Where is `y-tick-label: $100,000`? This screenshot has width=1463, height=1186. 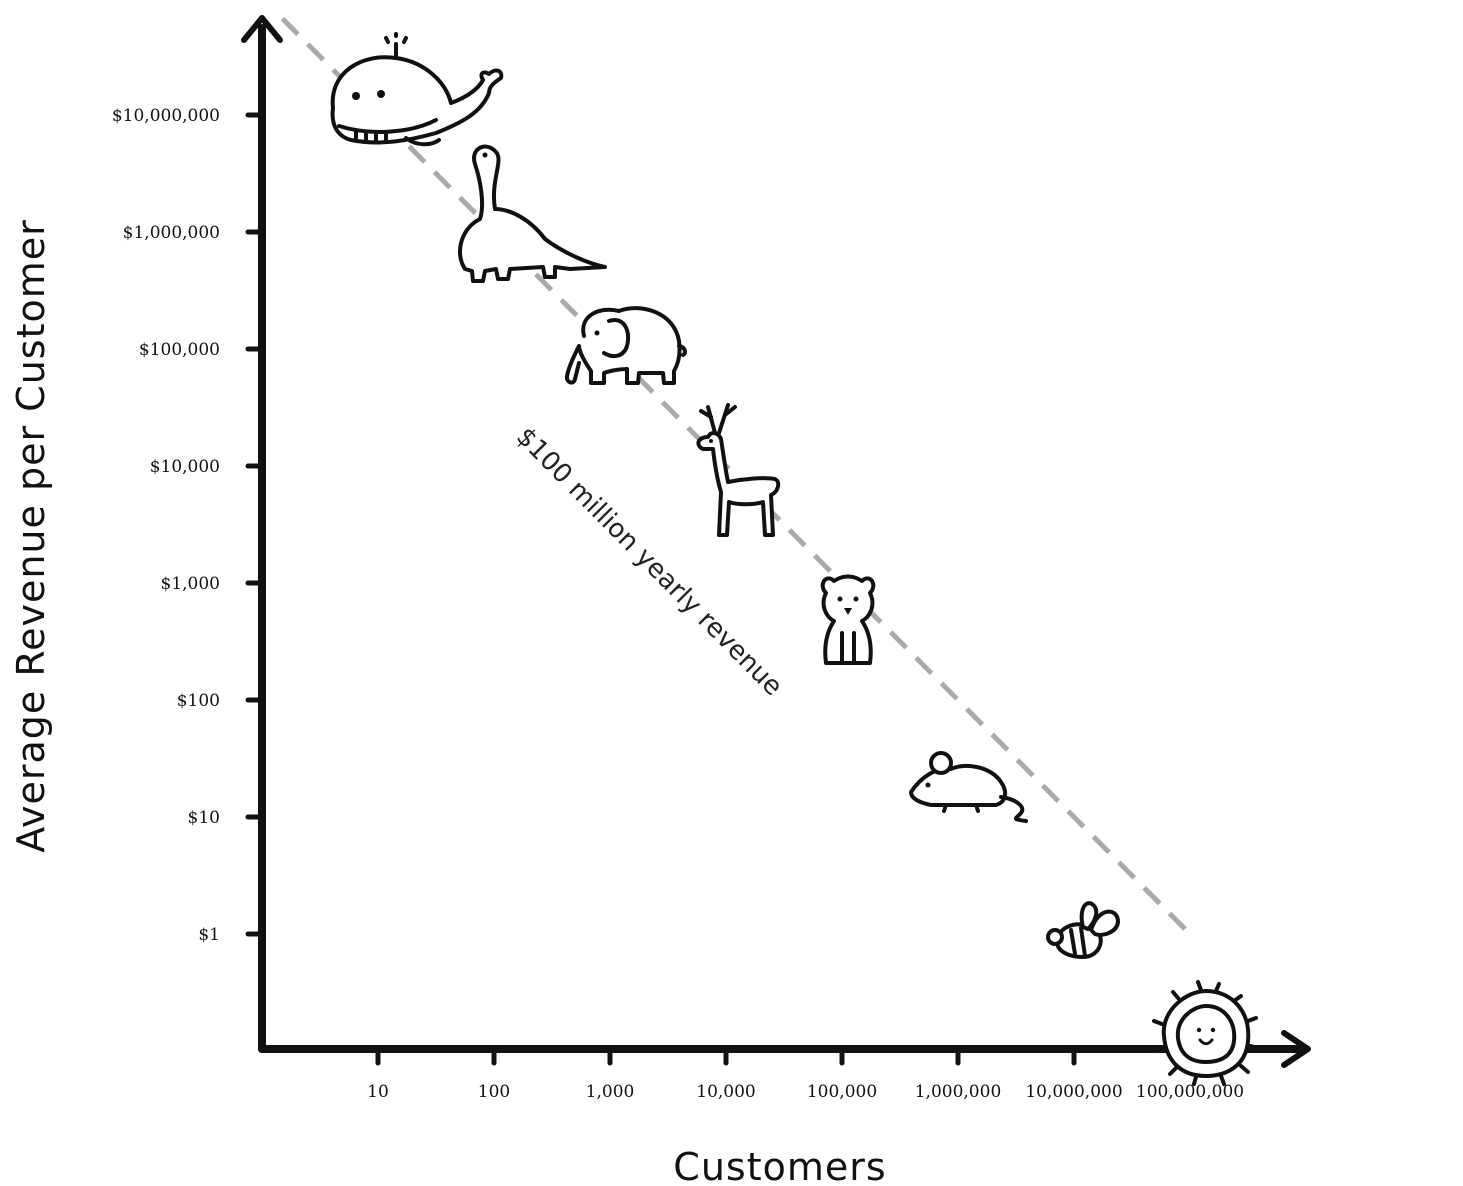
y-tick-label: $100,000 is located at coordinates (179, 350).